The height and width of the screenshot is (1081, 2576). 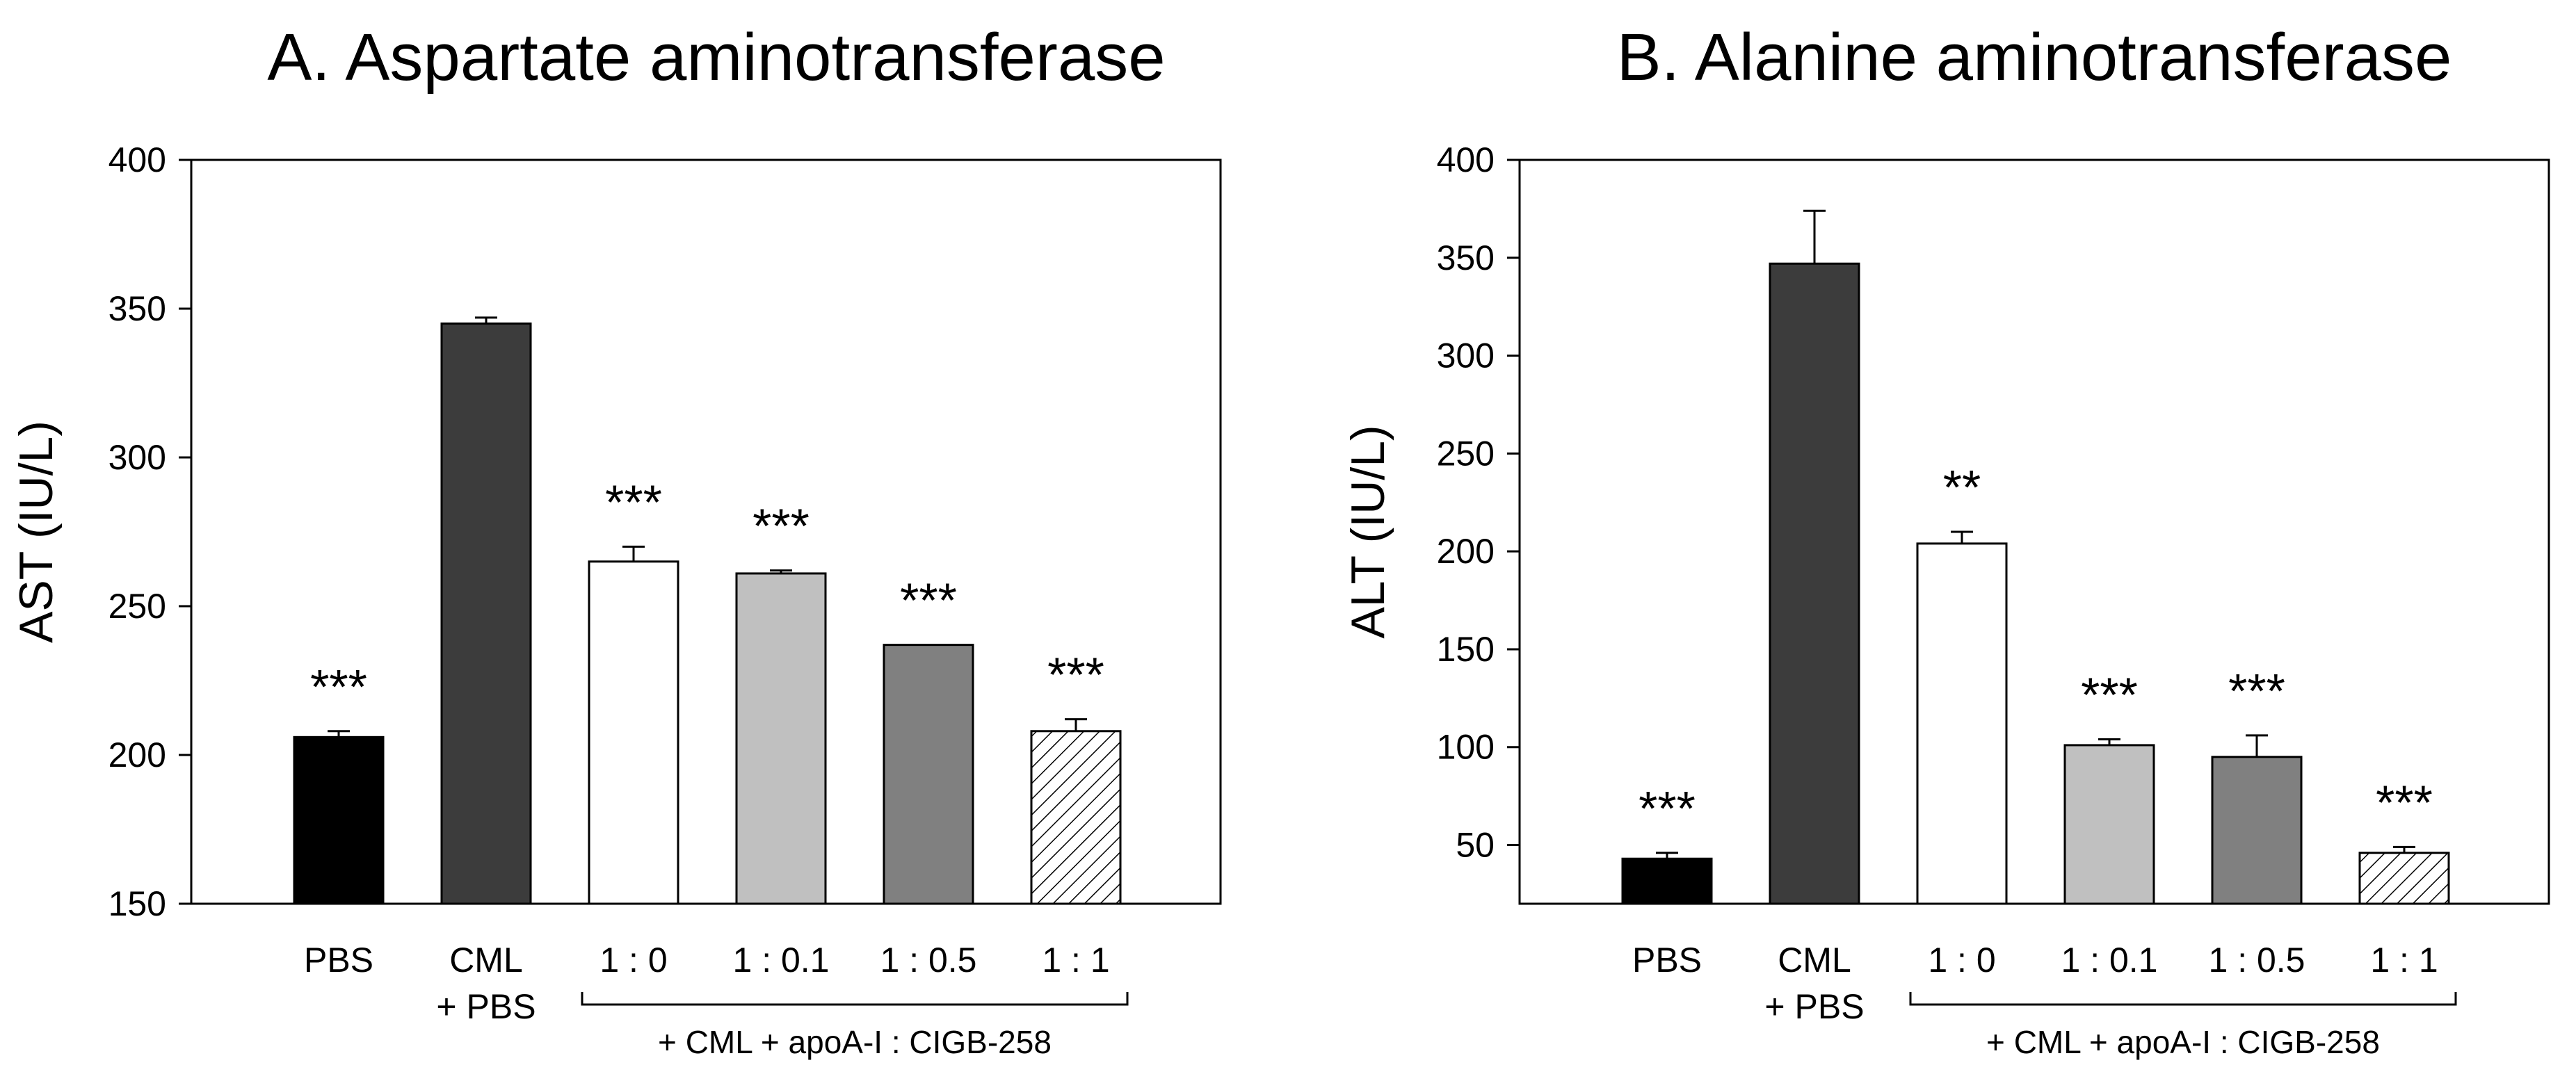 What do you see at coordinates (486, 961) in the screenshot?
I see `panel-a-category-label: CML` at bounding box center [486, 961].